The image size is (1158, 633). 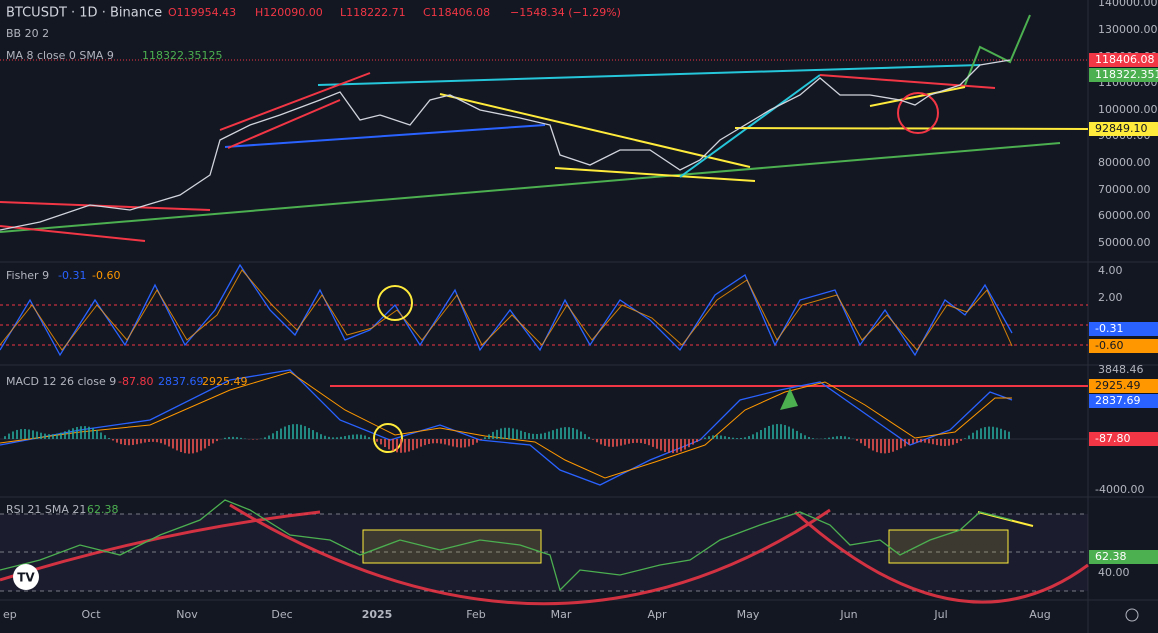 What do you see at coordinates (60, 55) in the screenshot?
I see `ma-indicator: MA 8 close 0 SMA 9` at bounding box center [60, 55].